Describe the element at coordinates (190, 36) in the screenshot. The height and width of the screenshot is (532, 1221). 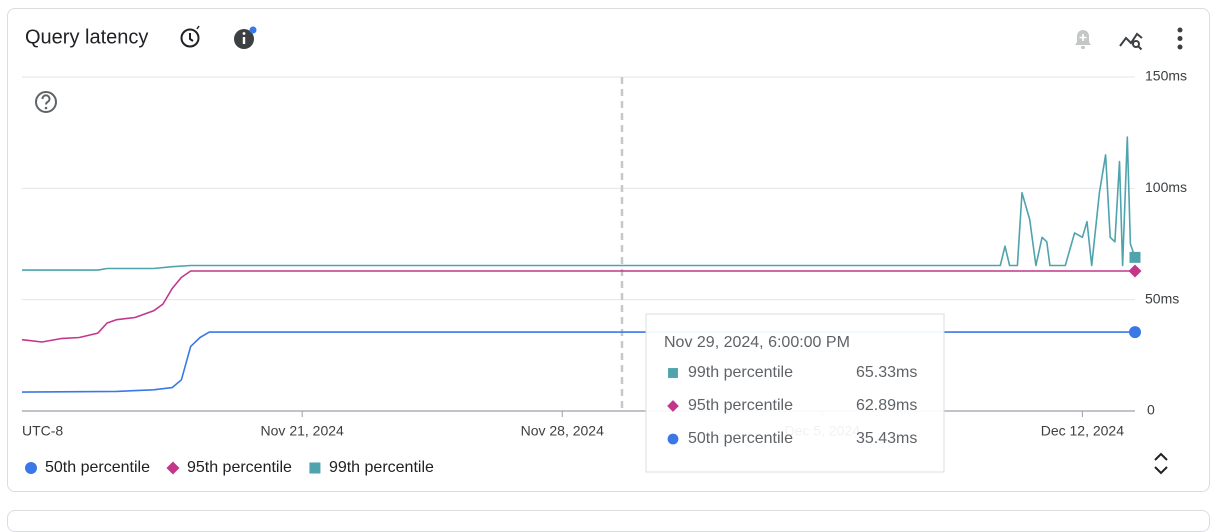
I see `history-icon` at that location.